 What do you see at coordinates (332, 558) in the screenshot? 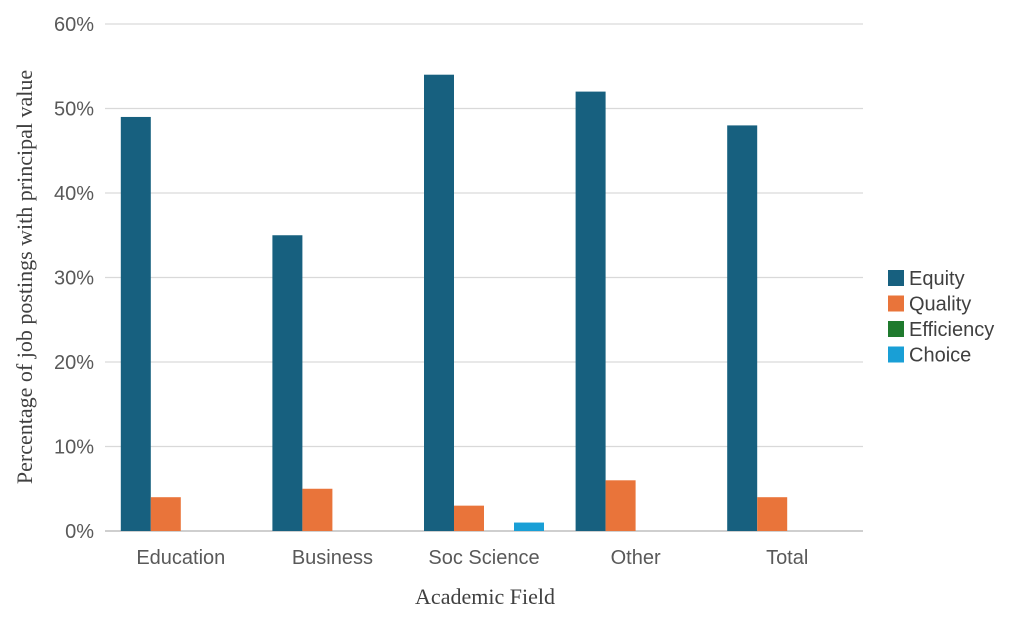
I see `x-tick-label: Business` at bounding box center [332, 558].